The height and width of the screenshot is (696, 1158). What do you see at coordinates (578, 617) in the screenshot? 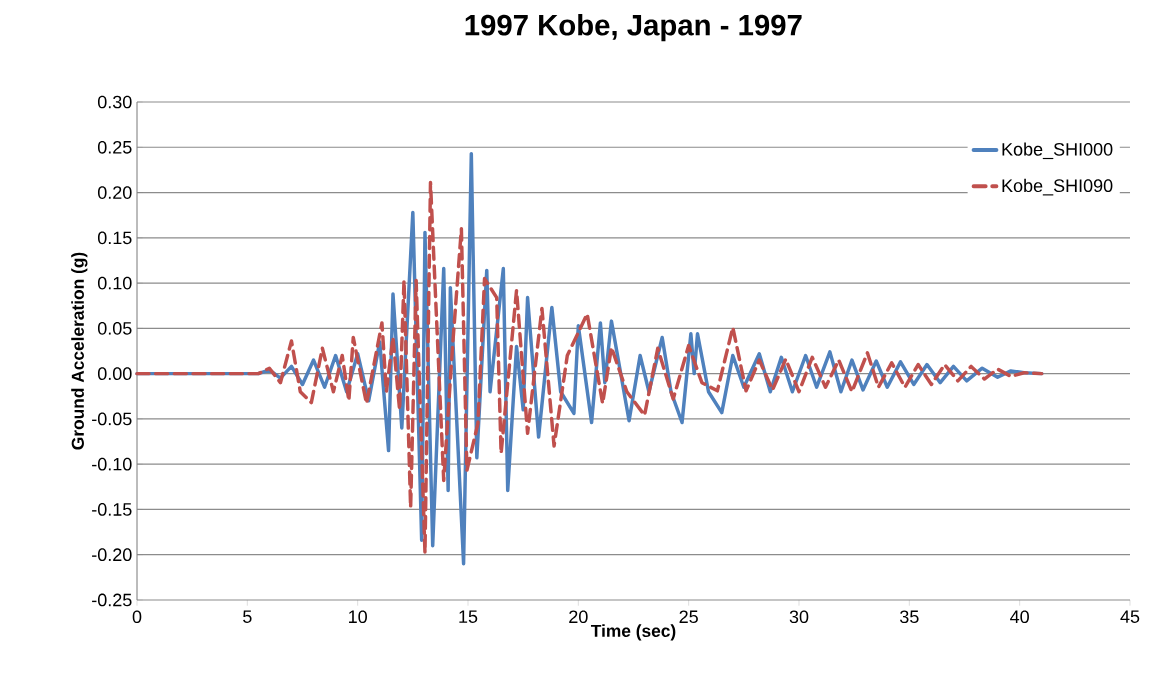
I see `x-tick-label: 20` at bounding box center [578, 617].